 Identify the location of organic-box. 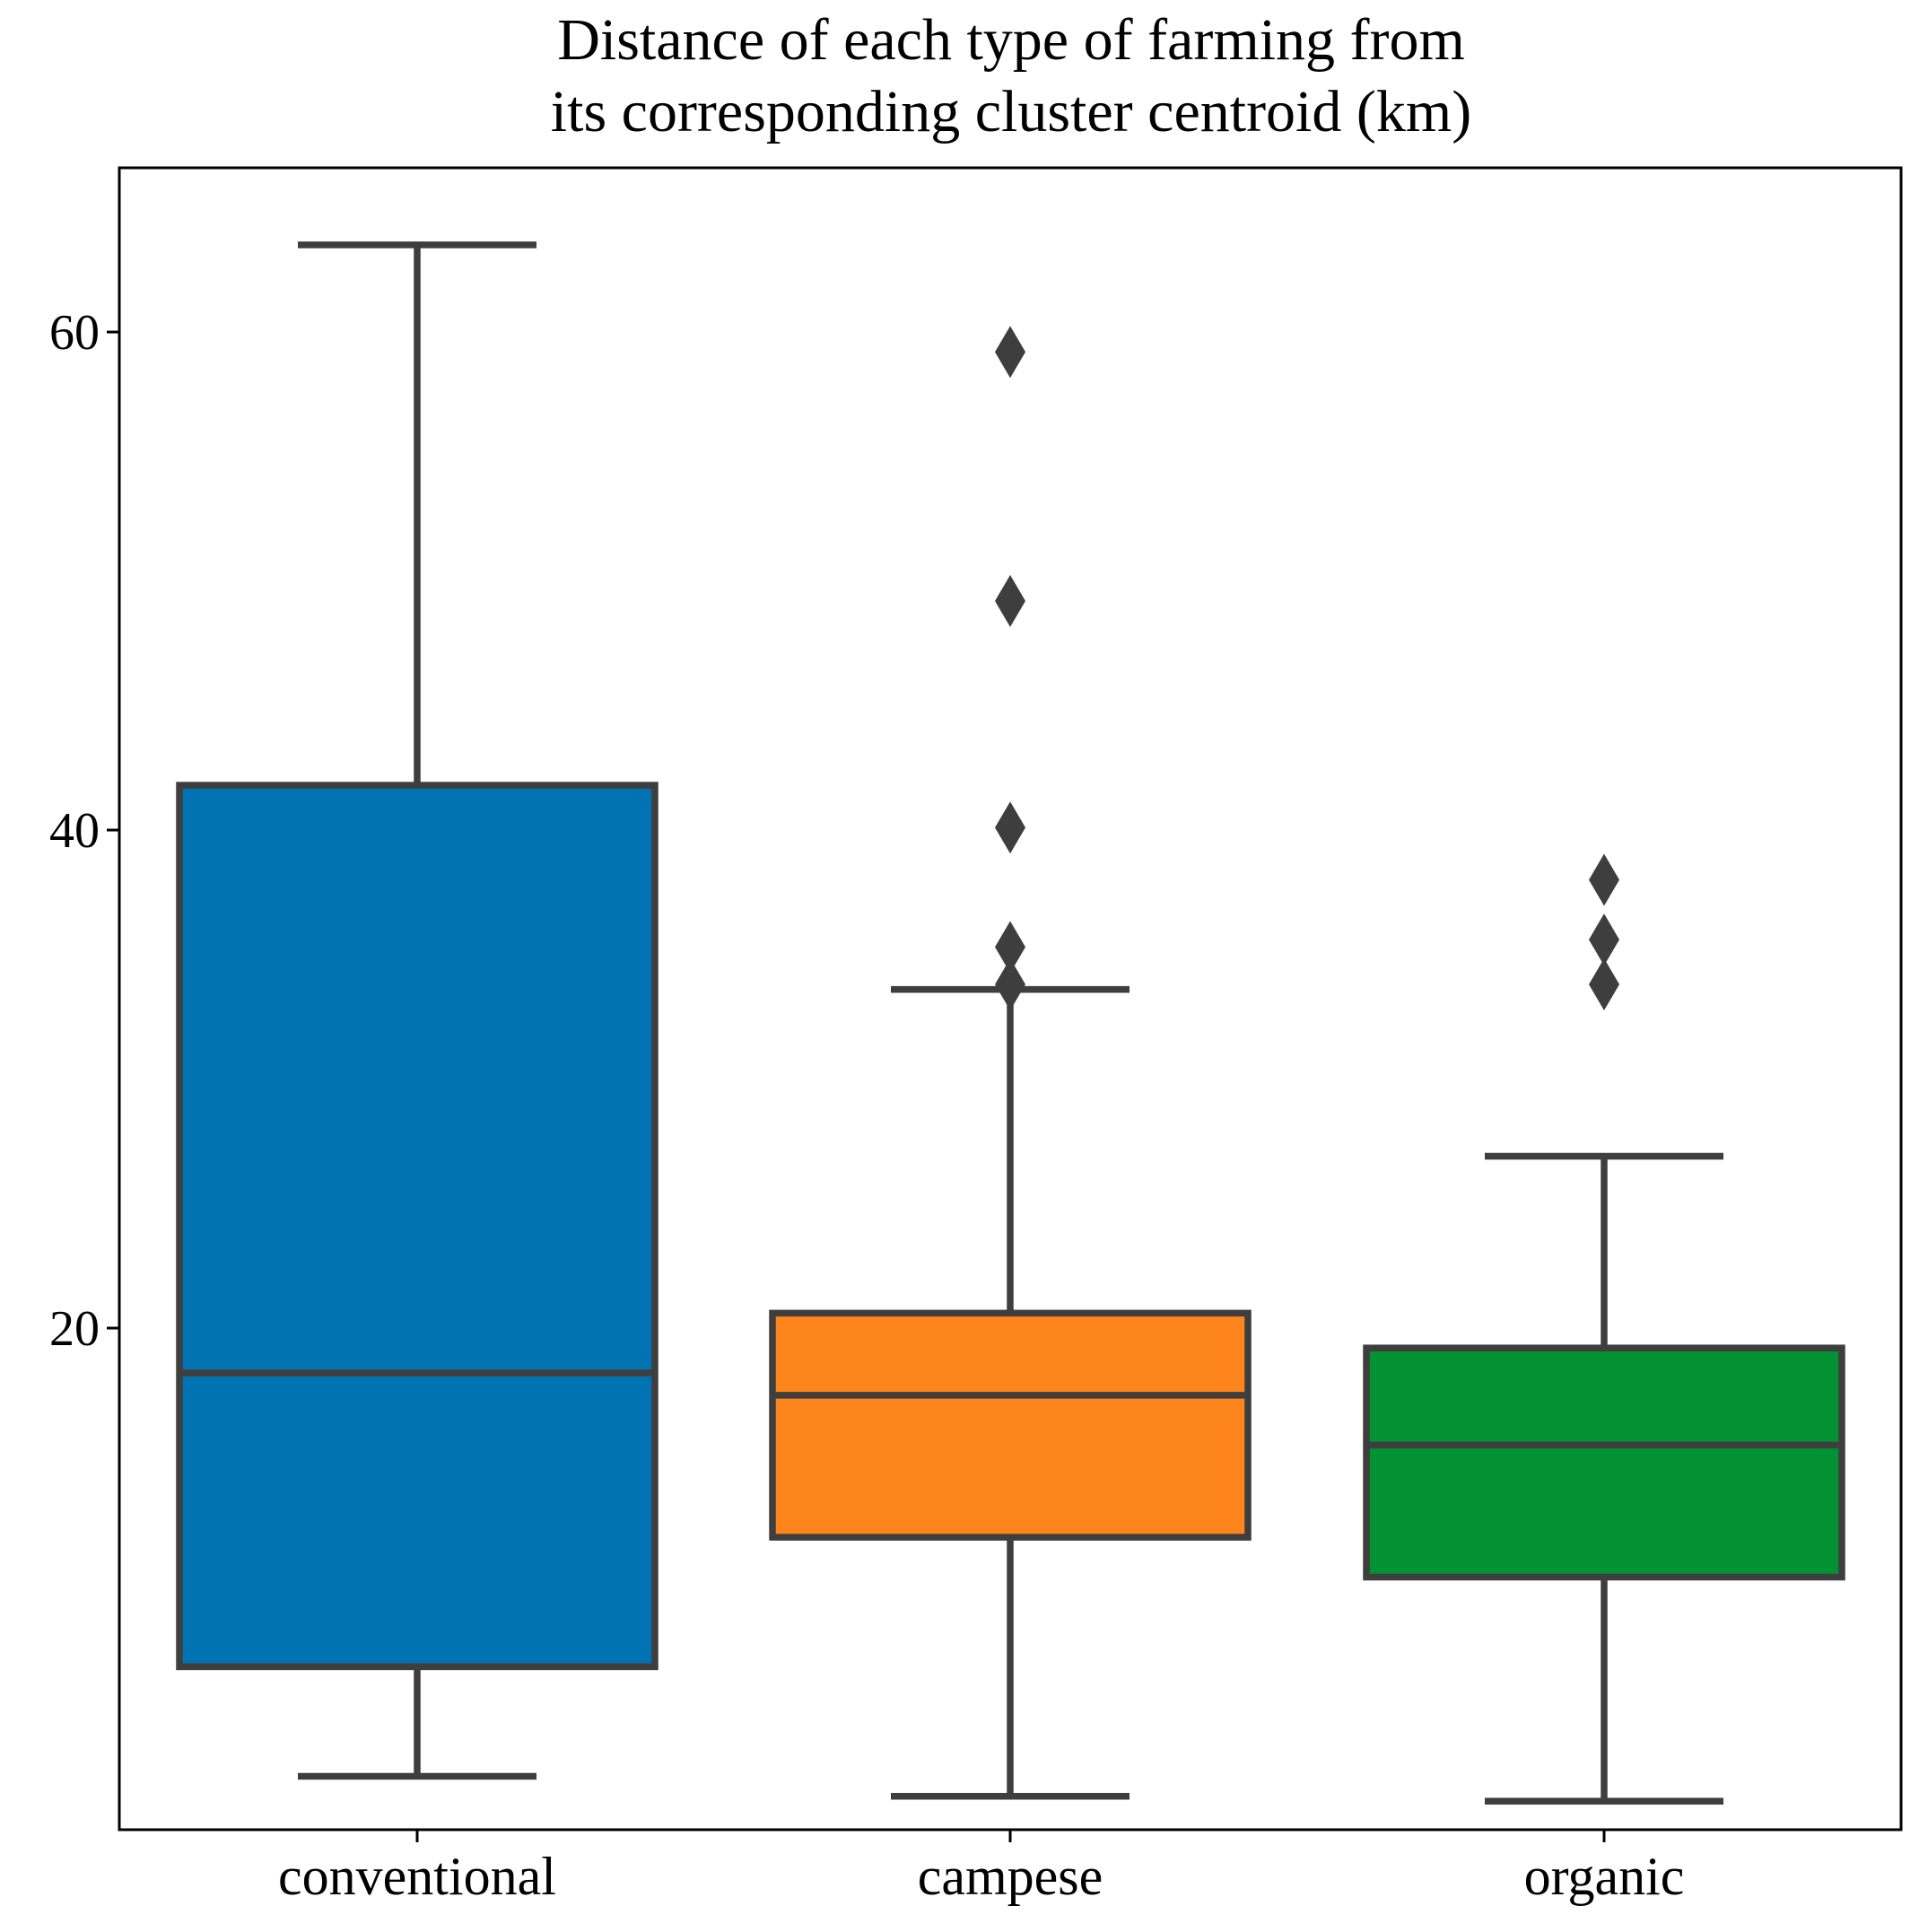
(1604, 1462).